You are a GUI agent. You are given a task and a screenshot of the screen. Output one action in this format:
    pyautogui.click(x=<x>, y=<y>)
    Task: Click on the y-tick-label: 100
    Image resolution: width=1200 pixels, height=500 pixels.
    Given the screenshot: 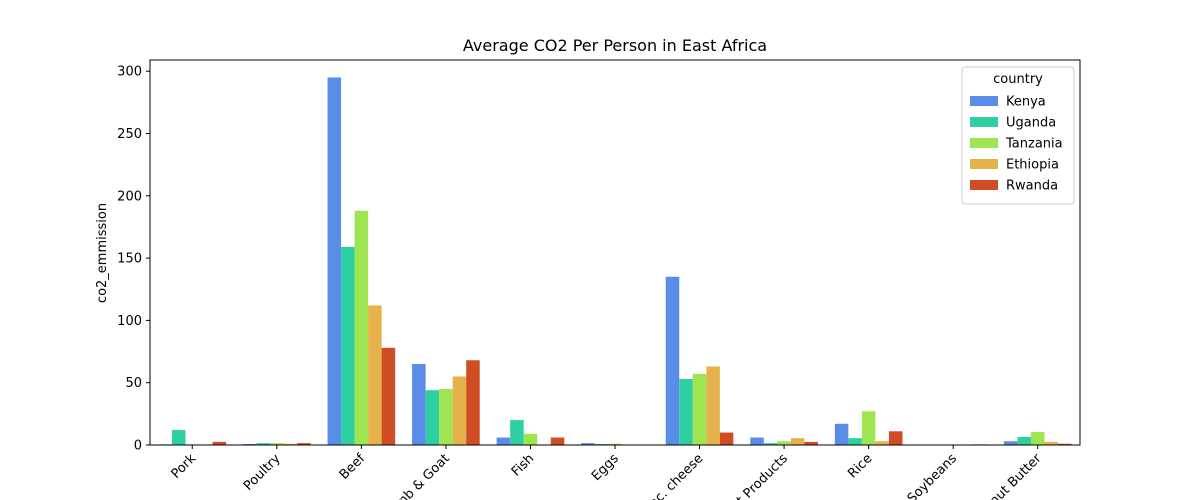 What is the action you would take?
    pyautogui.click(x=129, y=321)
    